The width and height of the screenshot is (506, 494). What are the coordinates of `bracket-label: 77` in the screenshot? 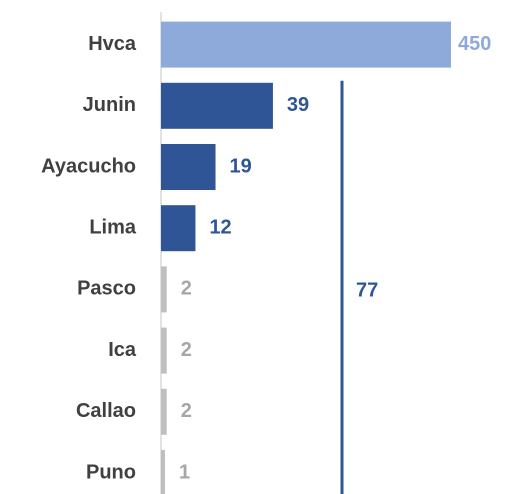 It's located at (367, 290).